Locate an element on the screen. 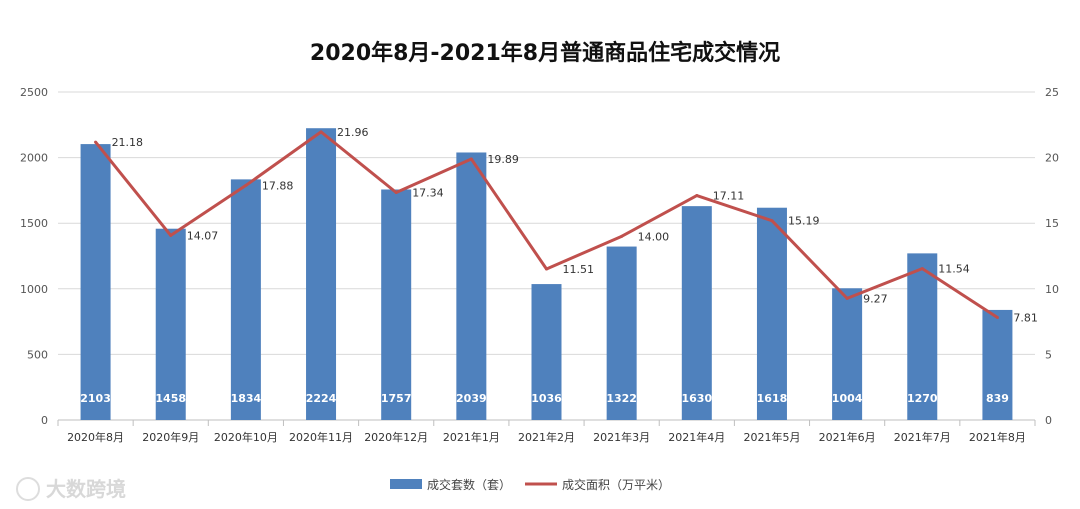  x-tick-label: 2021年4月 is located at coordinates (696, 437).